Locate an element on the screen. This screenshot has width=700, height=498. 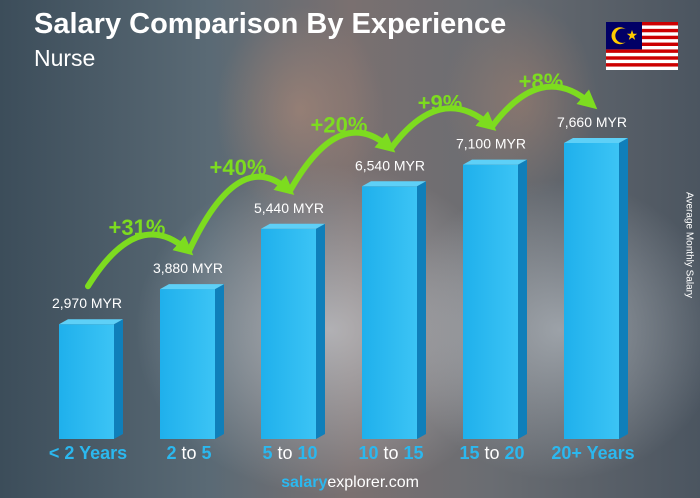
x-tick-label: 5 to 10 is located at coordinates (290, 453).